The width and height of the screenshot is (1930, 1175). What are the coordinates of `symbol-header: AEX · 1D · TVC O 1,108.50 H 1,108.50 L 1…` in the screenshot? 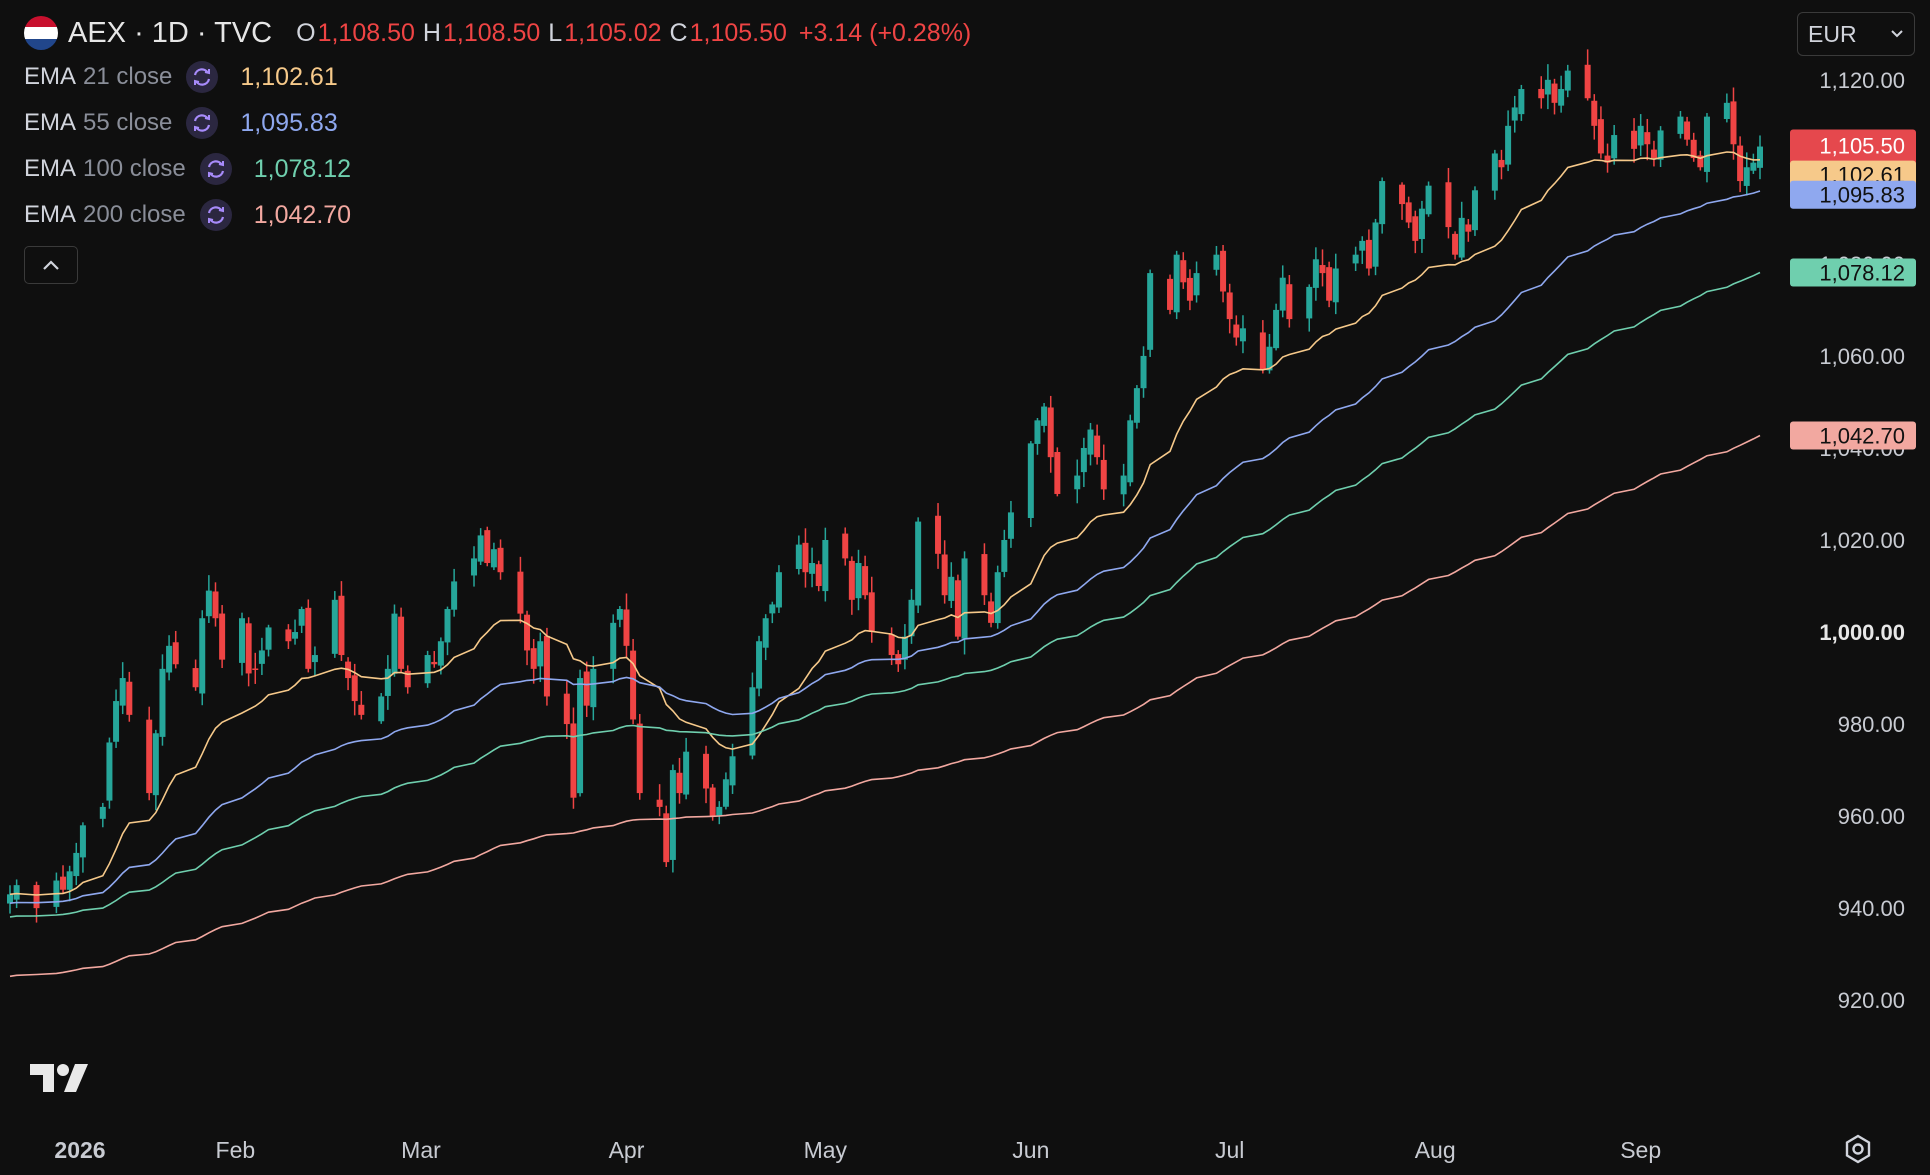 It's located at (497, 33).